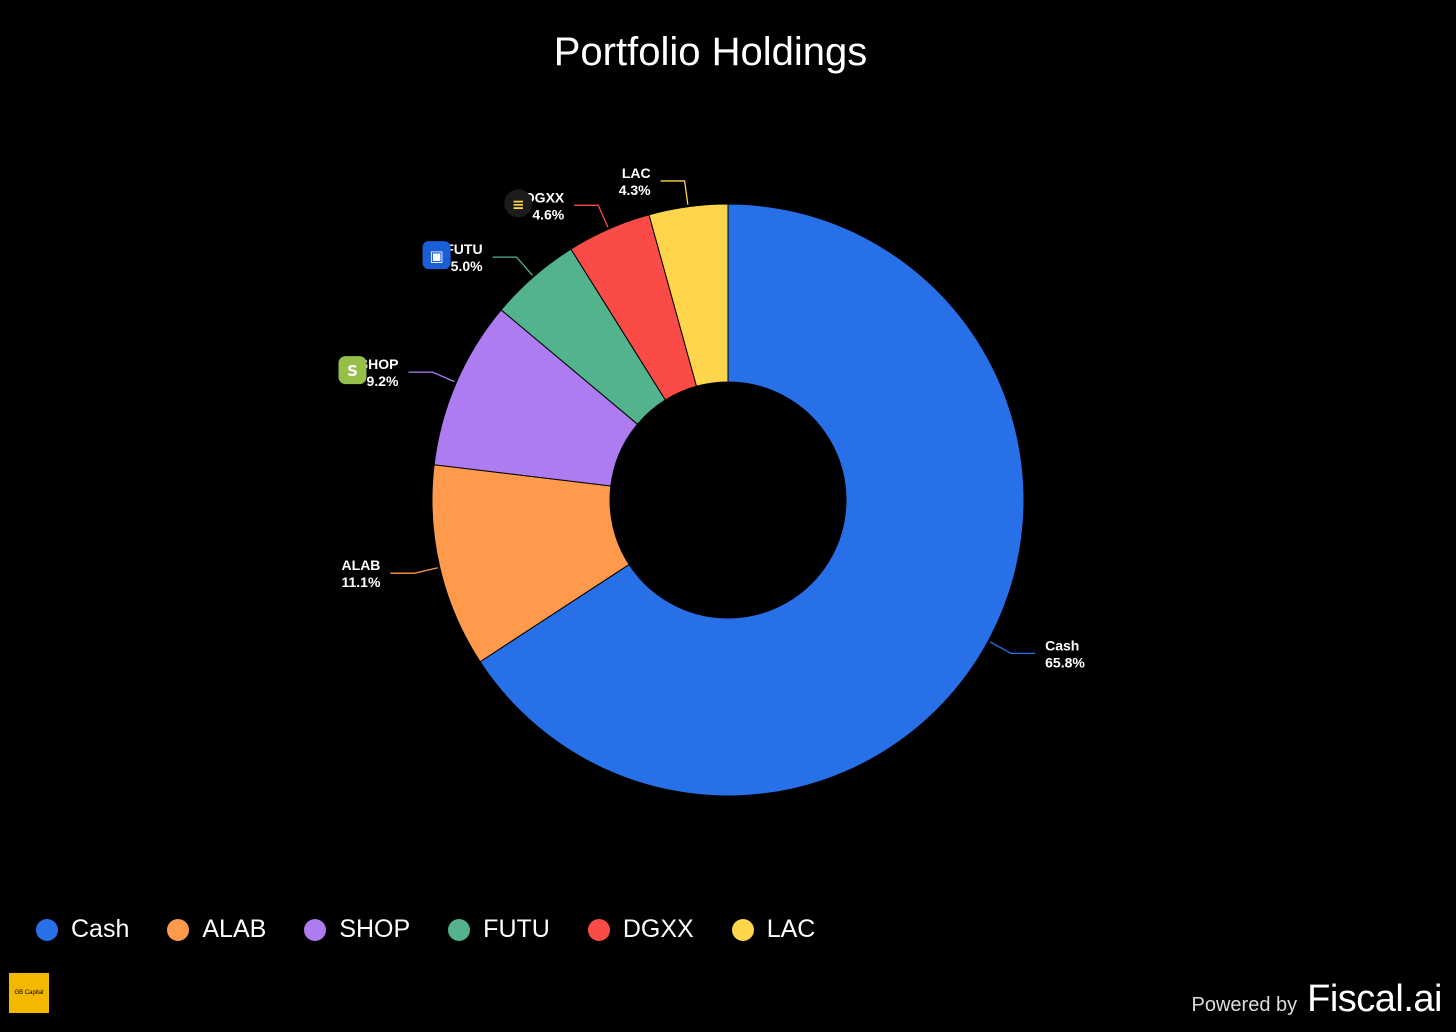 The height and width of the screenshot is (1032, 1456). What do you see at coordinates (431, 377) in the screenshot?
I see `leader-line-shop` at bounding box center [431, 377].